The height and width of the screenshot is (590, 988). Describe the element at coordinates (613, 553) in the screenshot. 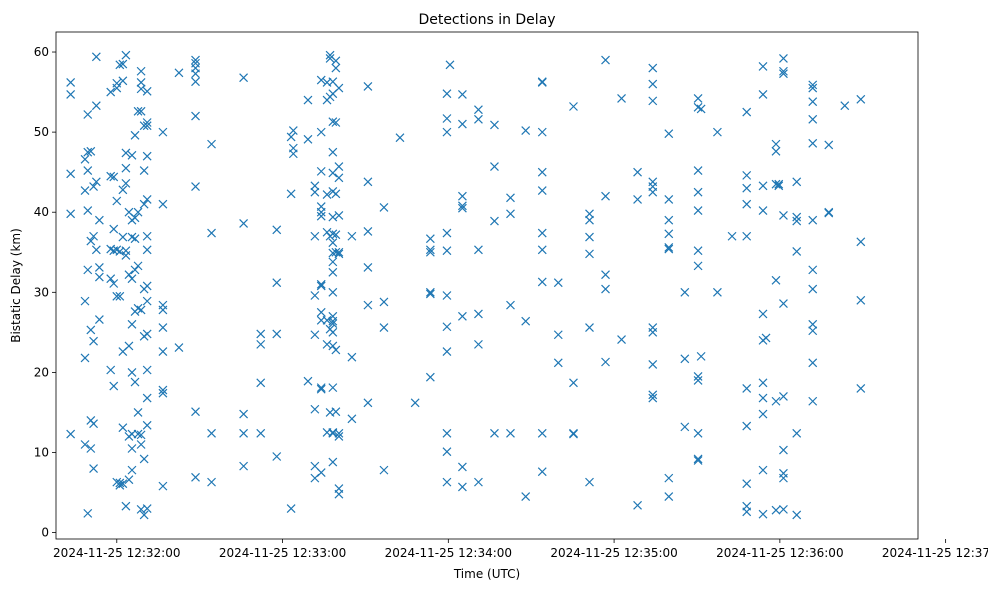

I see `x-tick-label: 2024-11-25 12:35:00` at that location.